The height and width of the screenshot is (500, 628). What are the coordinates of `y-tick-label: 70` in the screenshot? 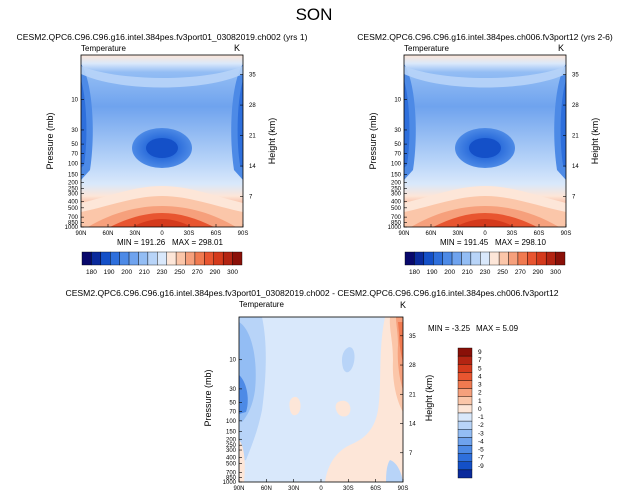 It's located at (397, 154).